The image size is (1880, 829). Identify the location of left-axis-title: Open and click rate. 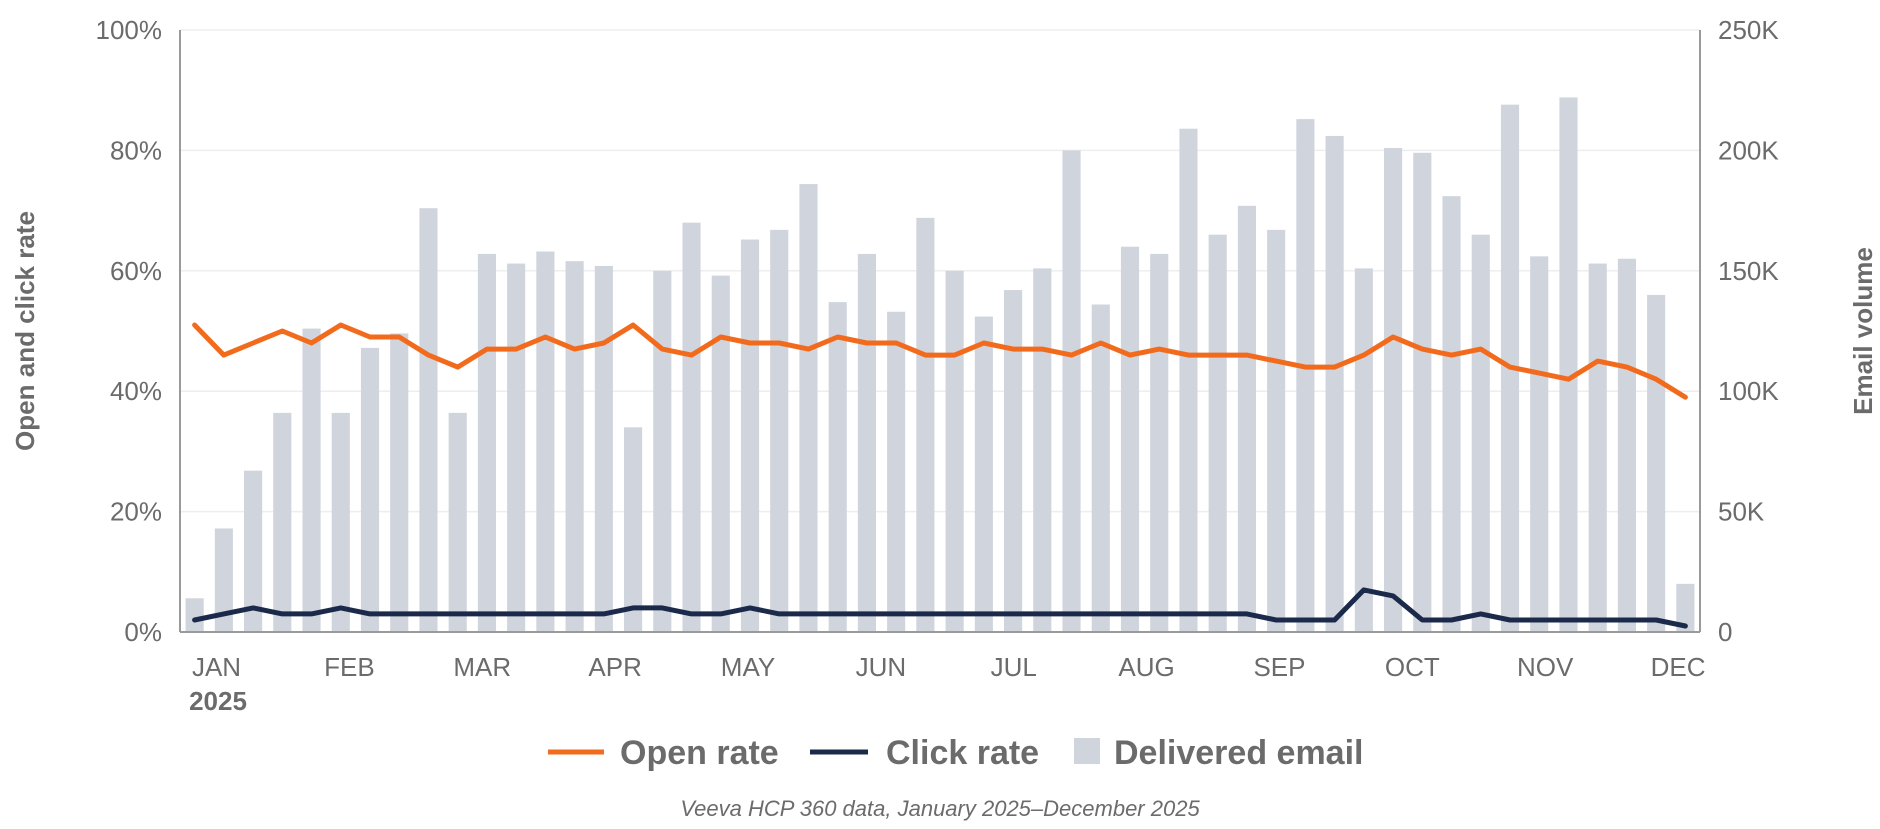
(25, 331).